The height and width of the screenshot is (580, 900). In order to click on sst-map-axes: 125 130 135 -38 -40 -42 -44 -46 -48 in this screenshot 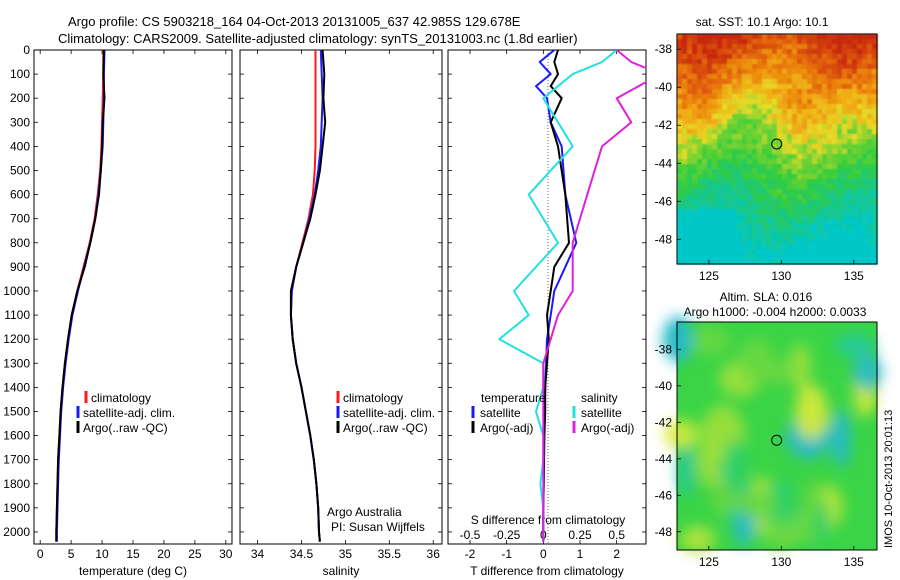, I will do `click(759, 162)`.